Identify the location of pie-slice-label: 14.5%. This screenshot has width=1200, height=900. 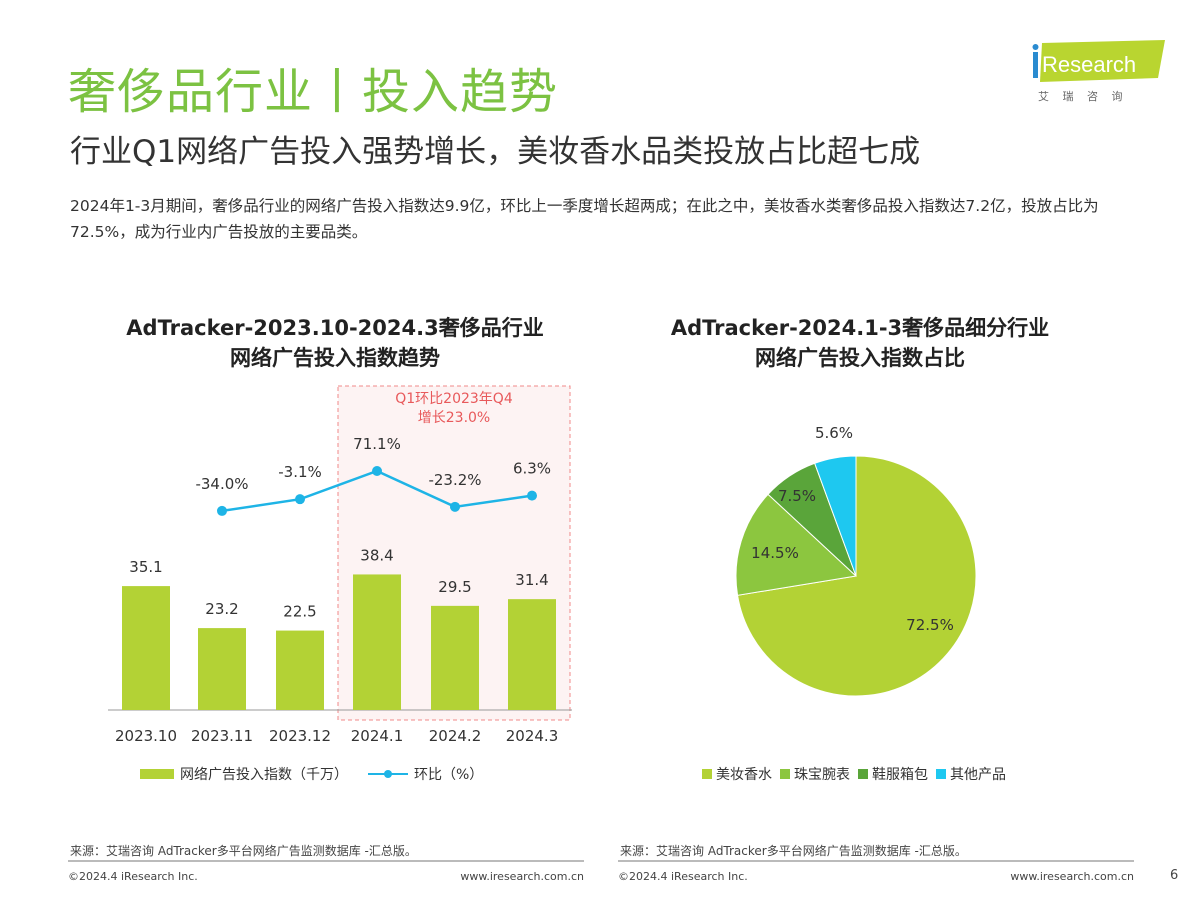
(775, 553).